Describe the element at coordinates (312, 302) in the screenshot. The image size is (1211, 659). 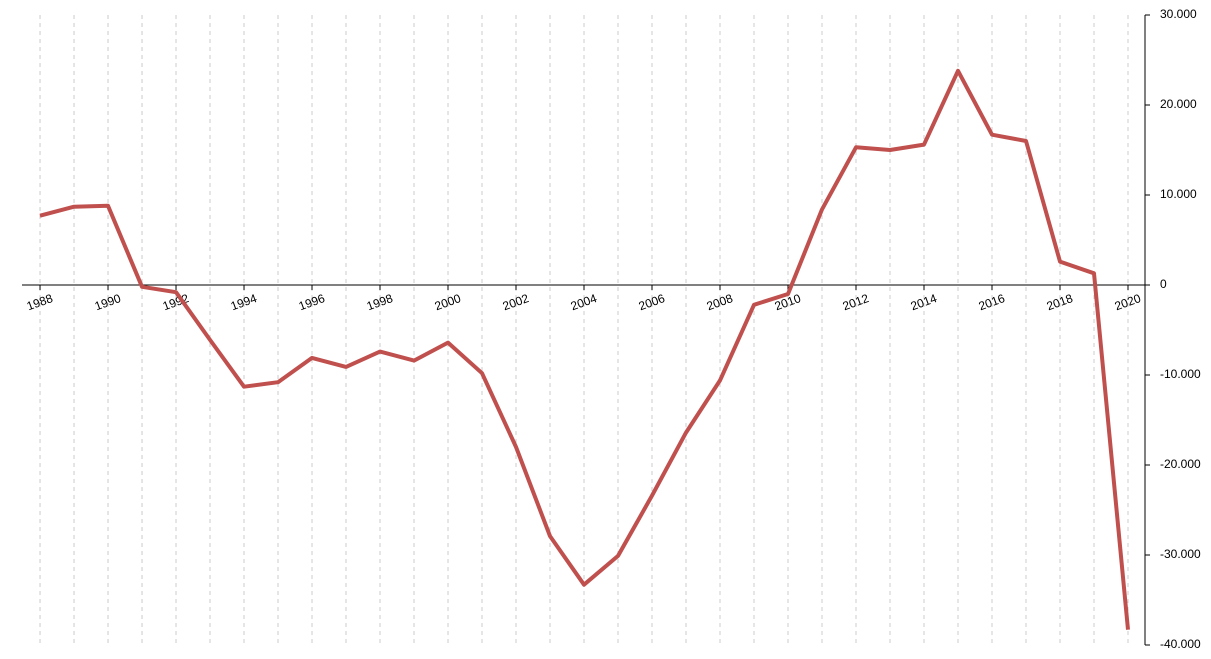
I see `x-tick-label: 1996` at that location.